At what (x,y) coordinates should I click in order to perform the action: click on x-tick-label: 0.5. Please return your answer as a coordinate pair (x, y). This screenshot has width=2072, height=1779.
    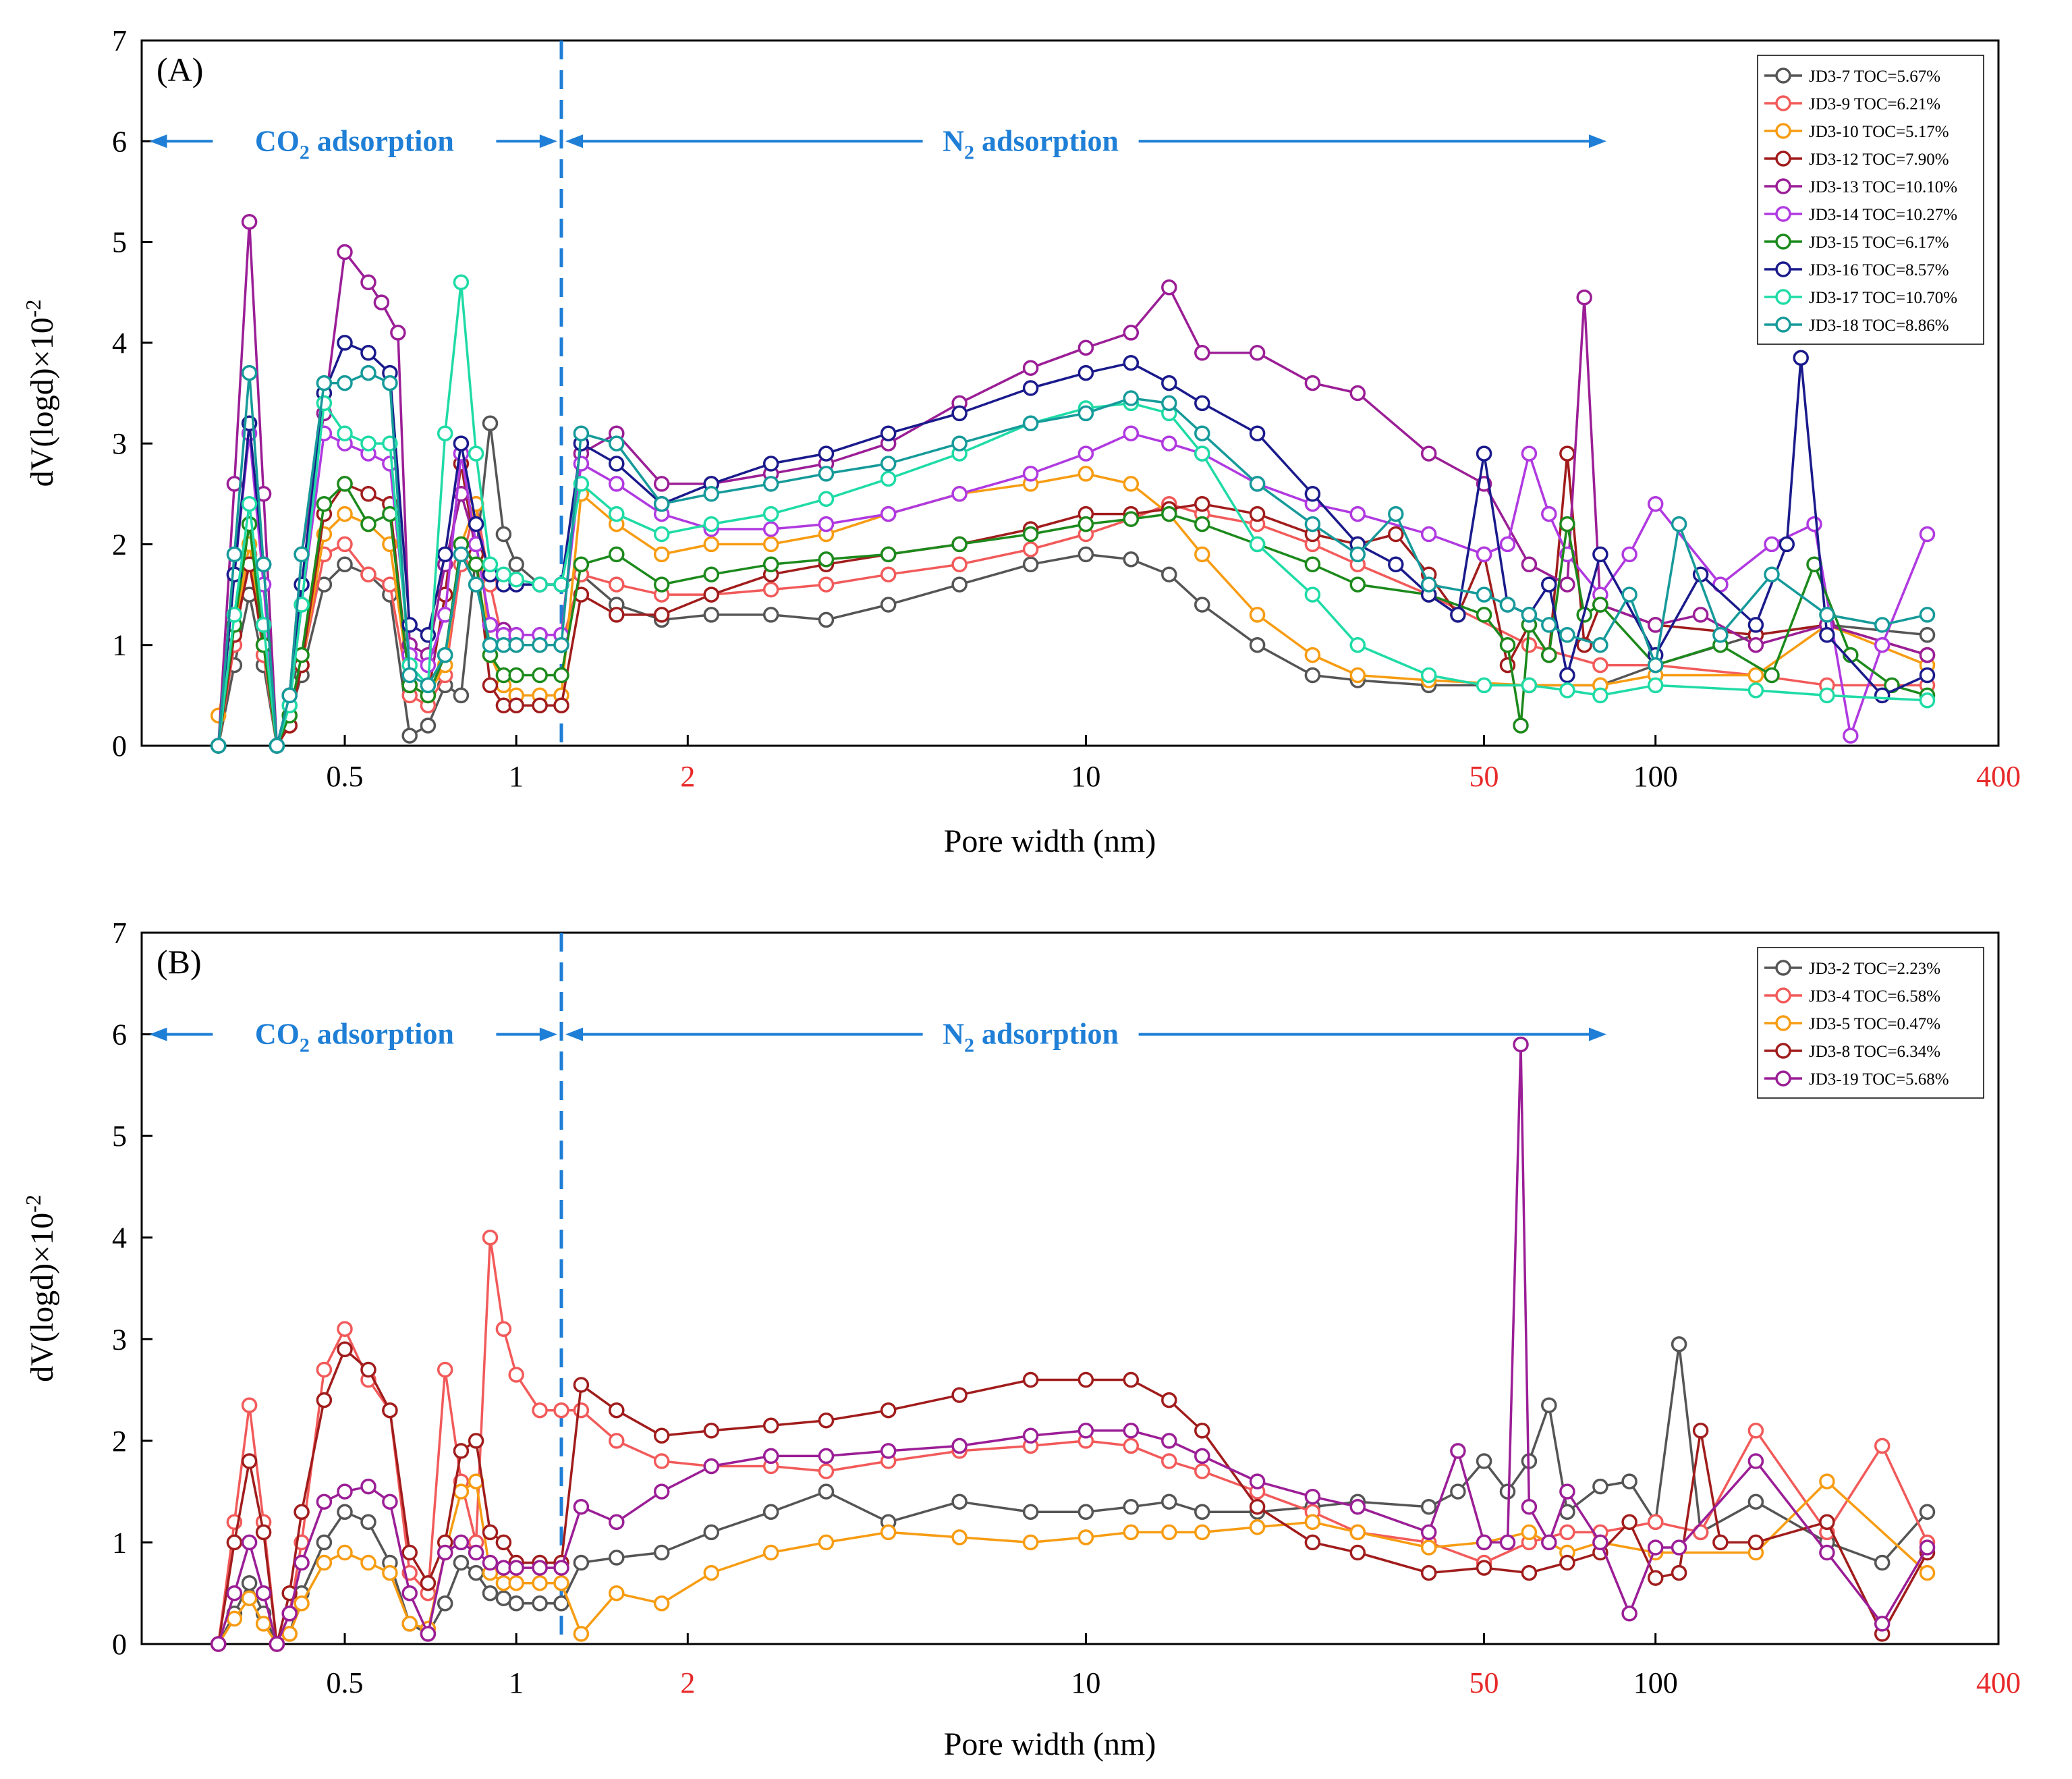
    Looking at the image, I should click on (345, 1682).